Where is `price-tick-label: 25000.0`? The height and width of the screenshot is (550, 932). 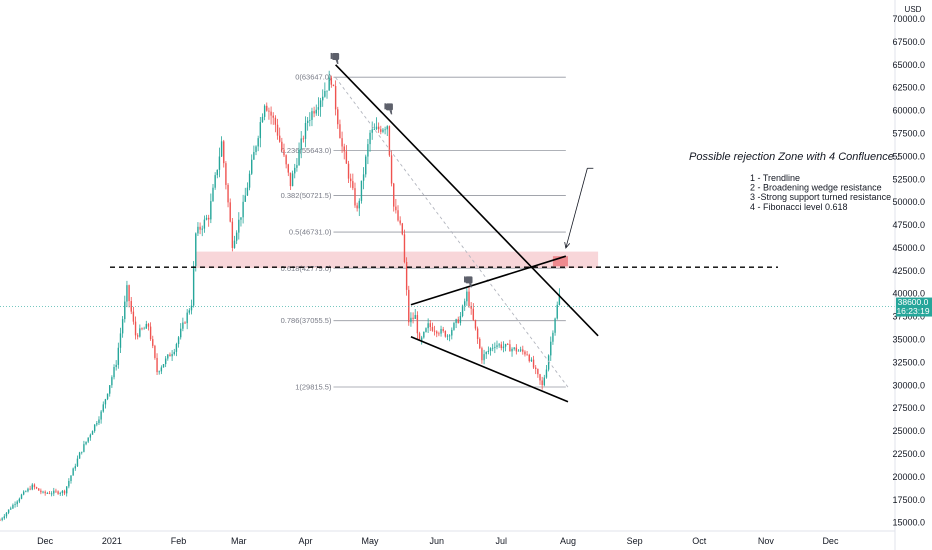 price-tick-label: 25000.0 is located at coordinates (908, 431).